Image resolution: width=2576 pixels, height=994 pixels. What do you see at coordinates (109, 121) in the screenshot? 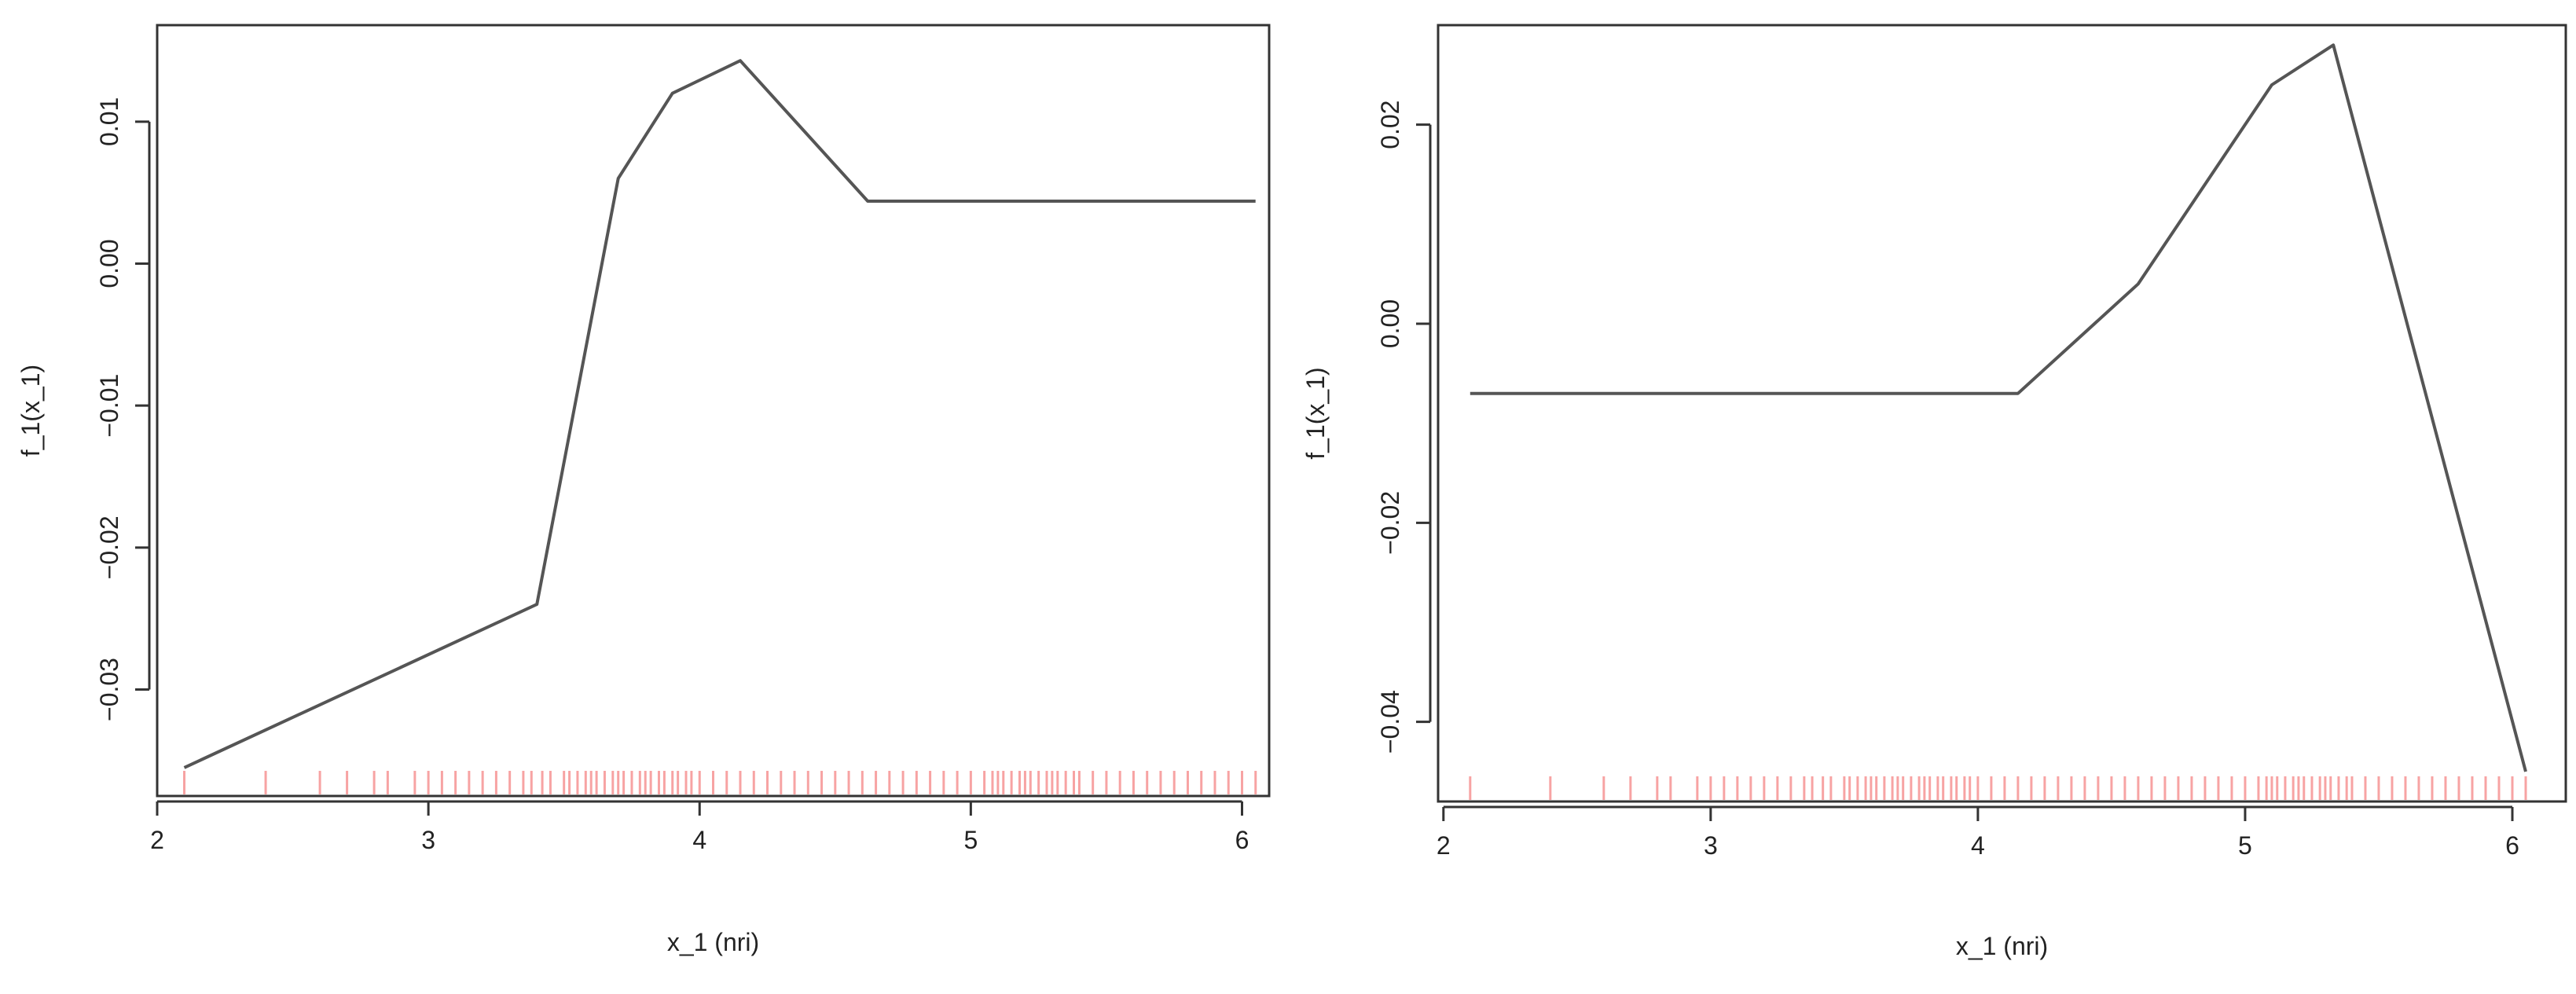
I see `y-tick-label: 0.01` at bounding box center [109, 121].